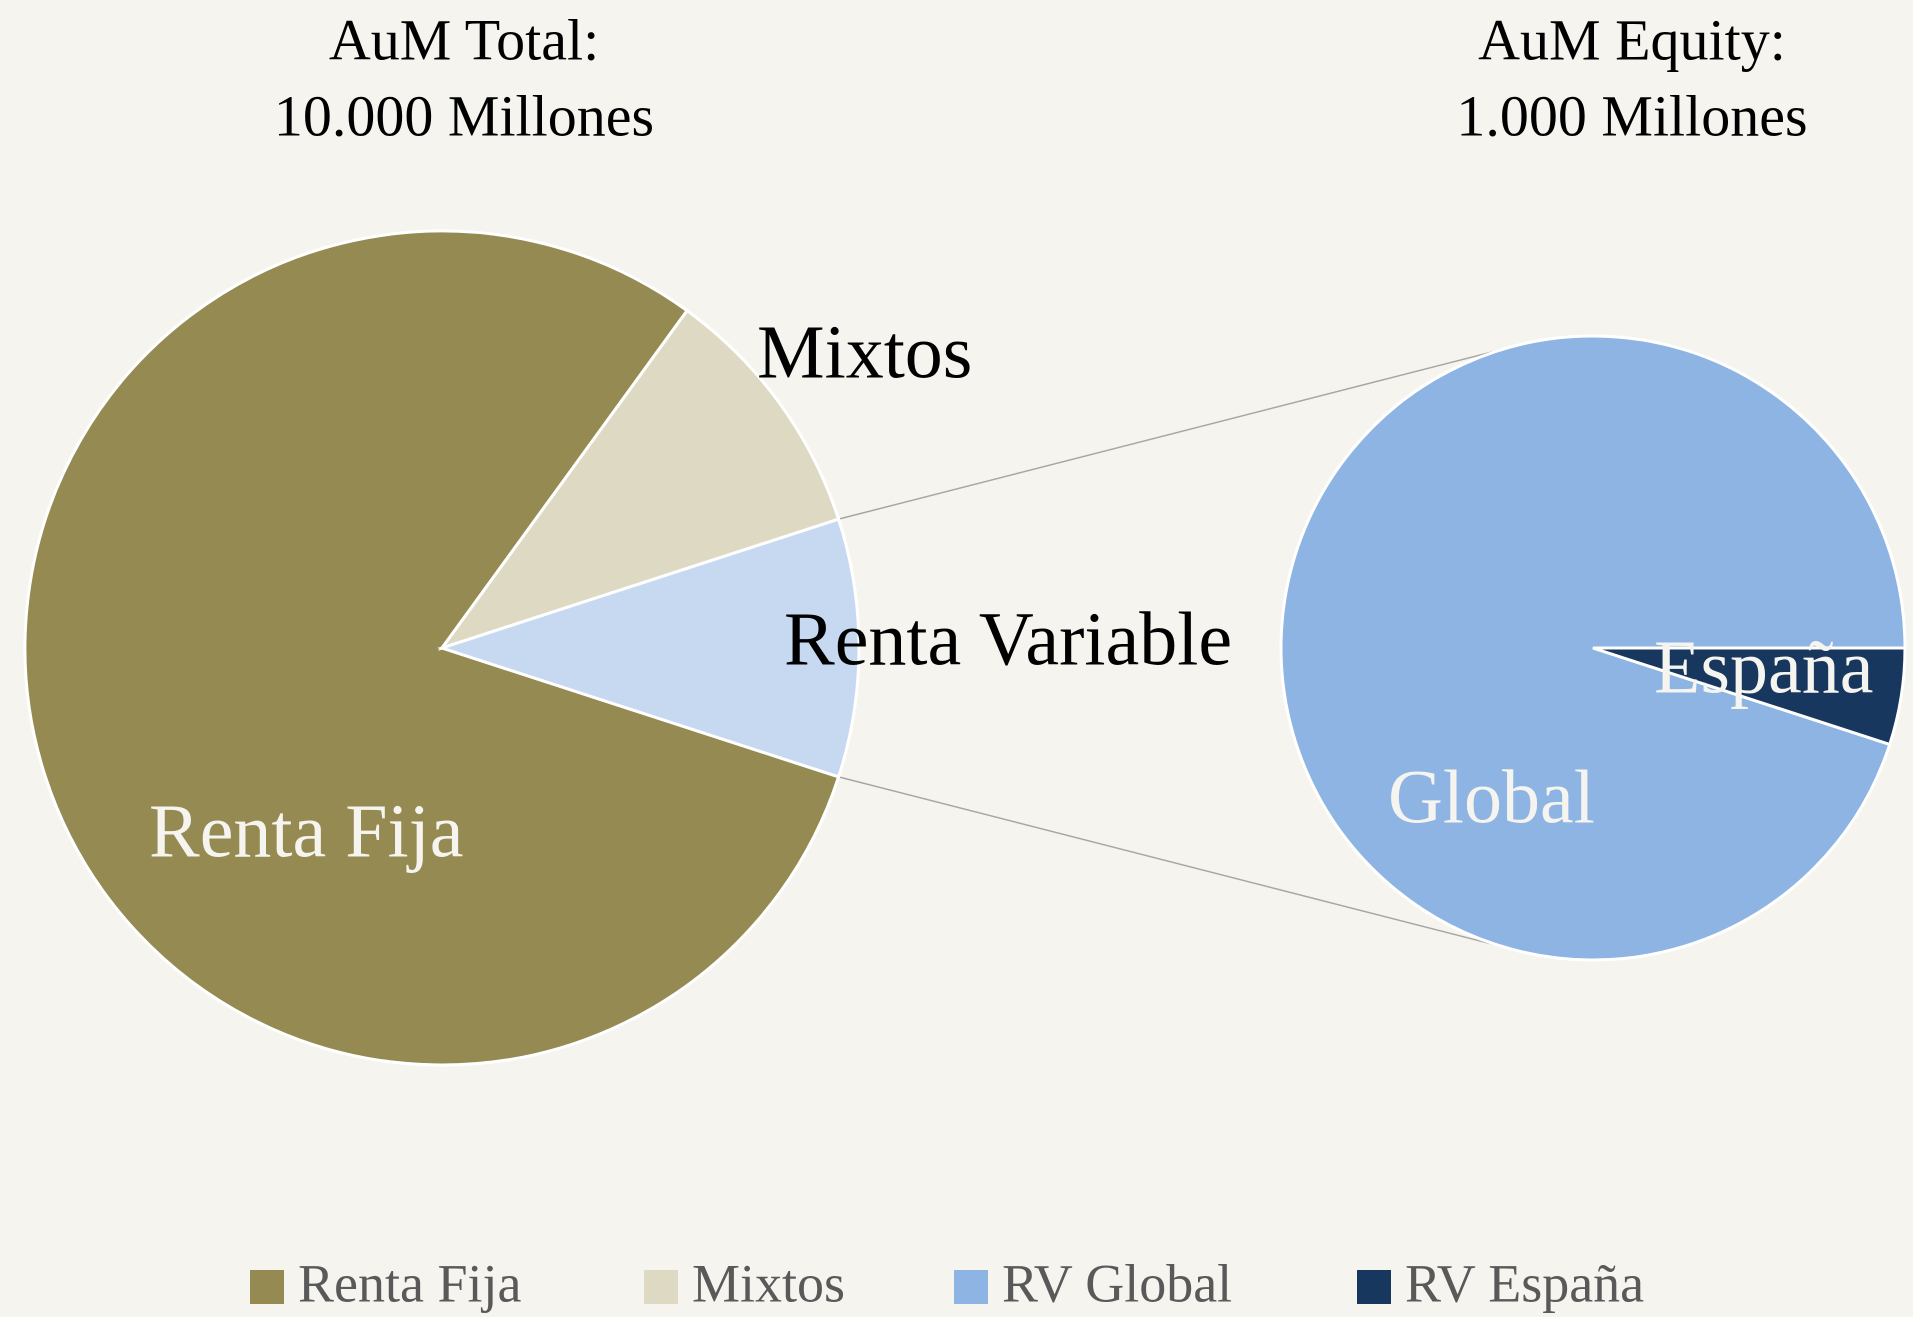 The width and height of the screenshot is (1913, 1317). Describe the element at coordinates (1008, 639) in the screenshot. I see `slice-label: Renta Variable` at that location.